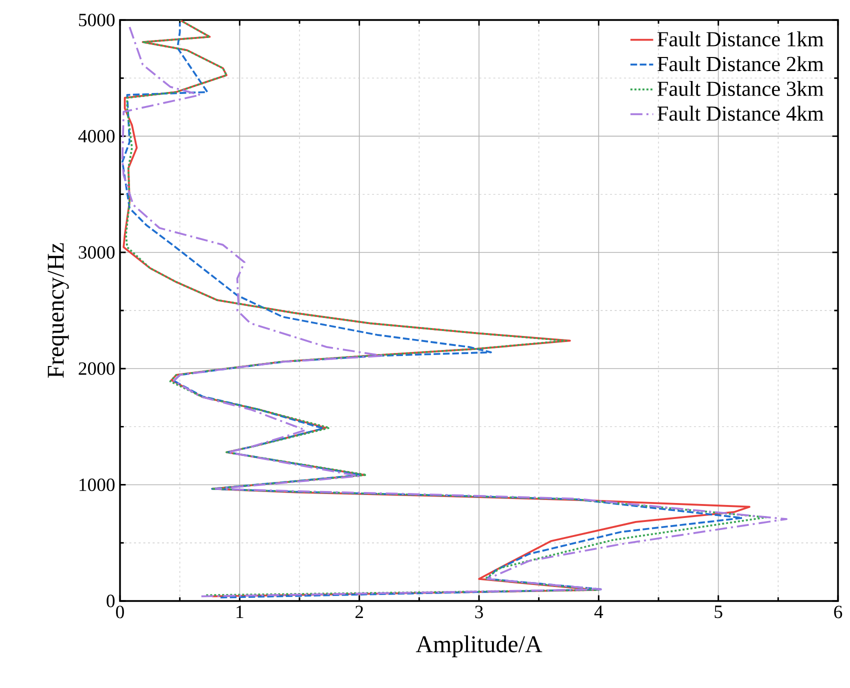  What do you see at coordinates (740, 64) in the screenshot?
I see `legend-label: Fault Distance 2km` at bounding box center [740, 64].